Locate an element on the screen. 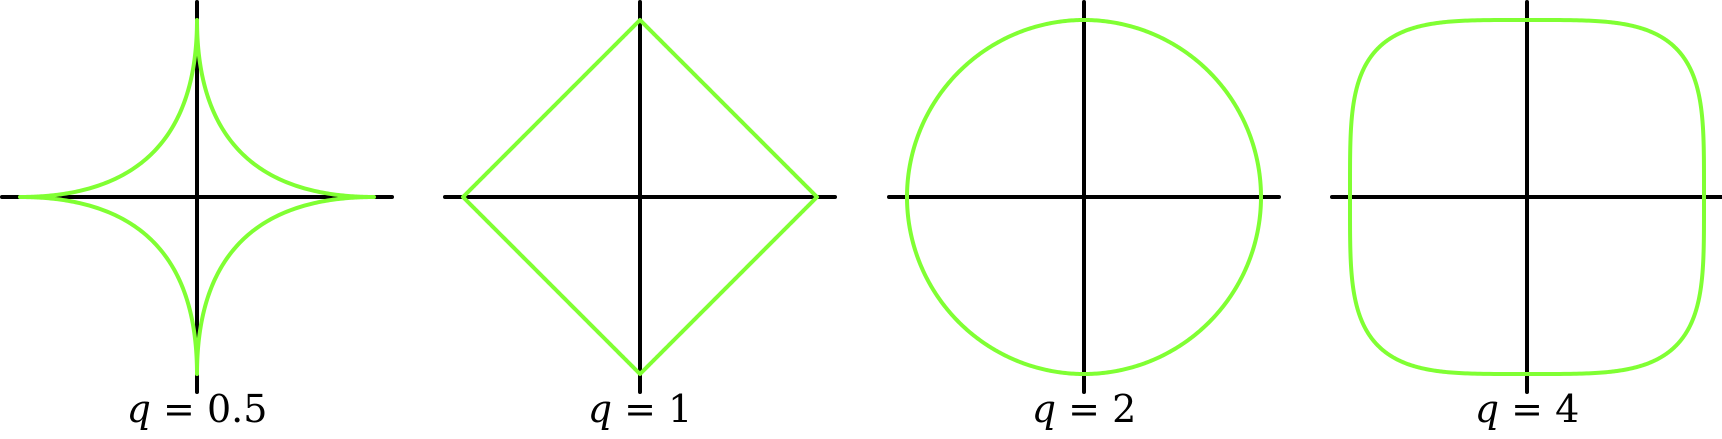  q-value: = 1 is located at coordinates (652, 409).